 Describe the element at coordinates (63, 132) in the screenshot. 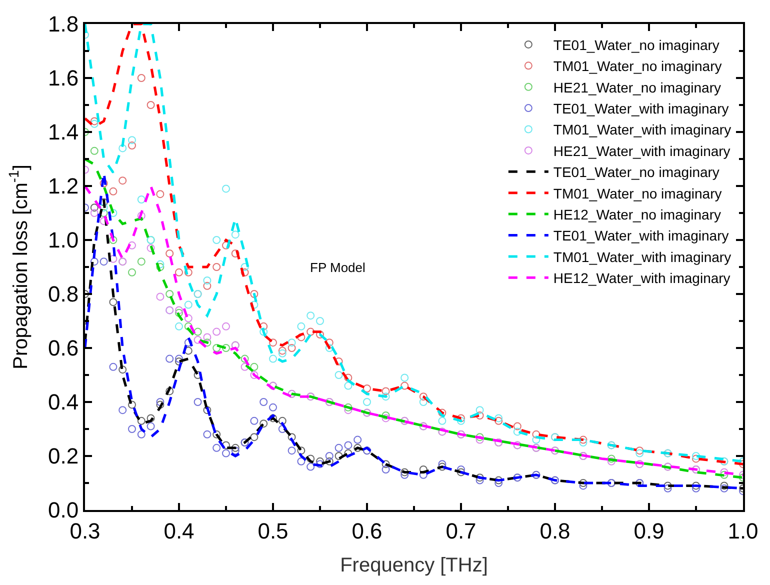

I see `y-tick-label: 1.4` at that location.